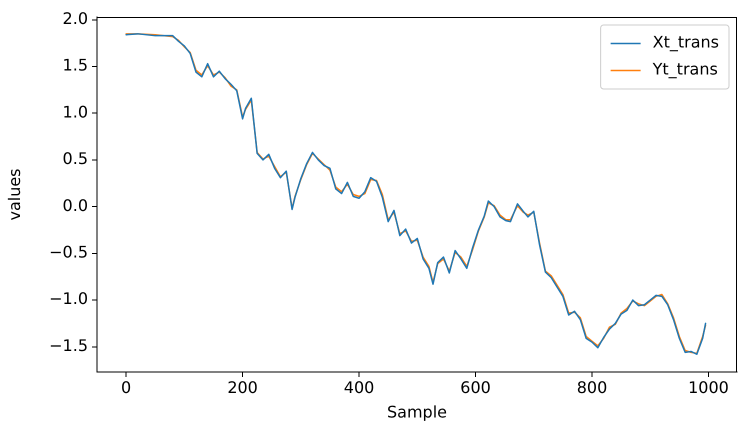 The height and width of the screenshot is (423, 738). I want to click on y-tick-label: 0.0, so click(75, 205).